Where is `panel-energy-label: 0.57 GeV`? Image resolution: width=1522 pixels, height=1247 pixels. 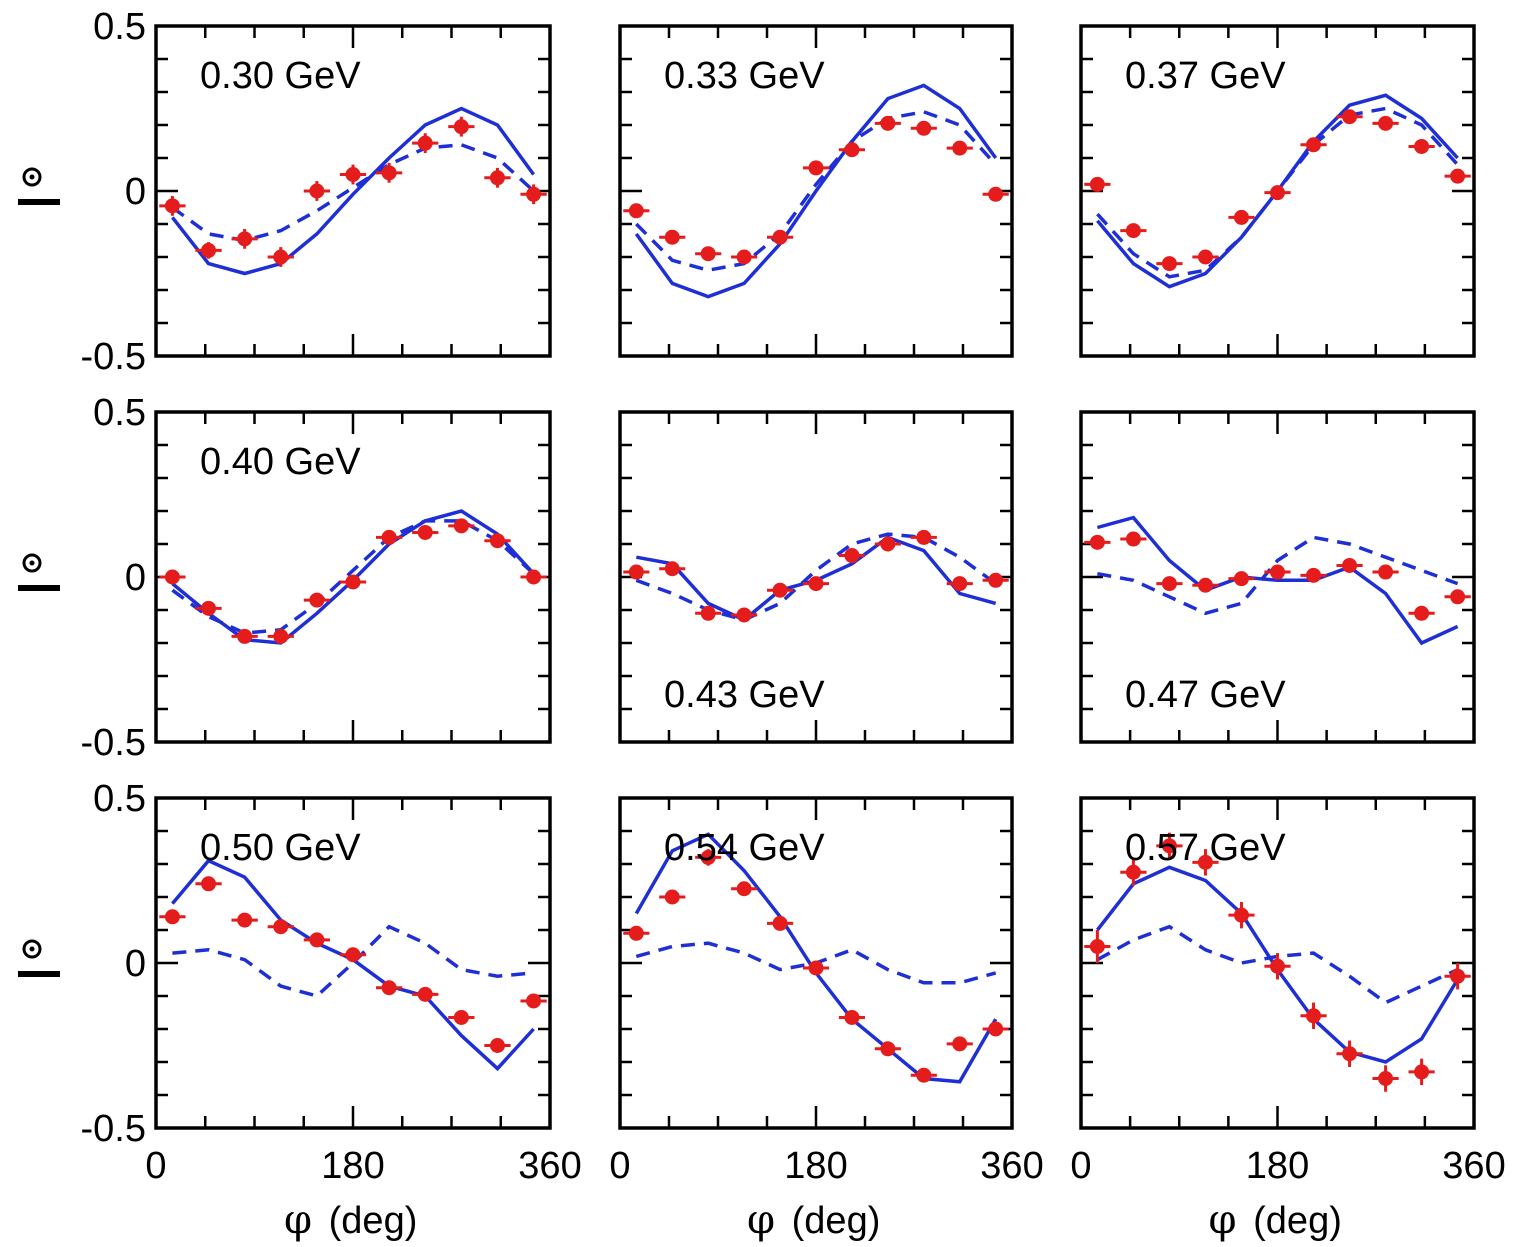
panel-energy-label: 0.57 GeV is located at coordinates (1205, 848).